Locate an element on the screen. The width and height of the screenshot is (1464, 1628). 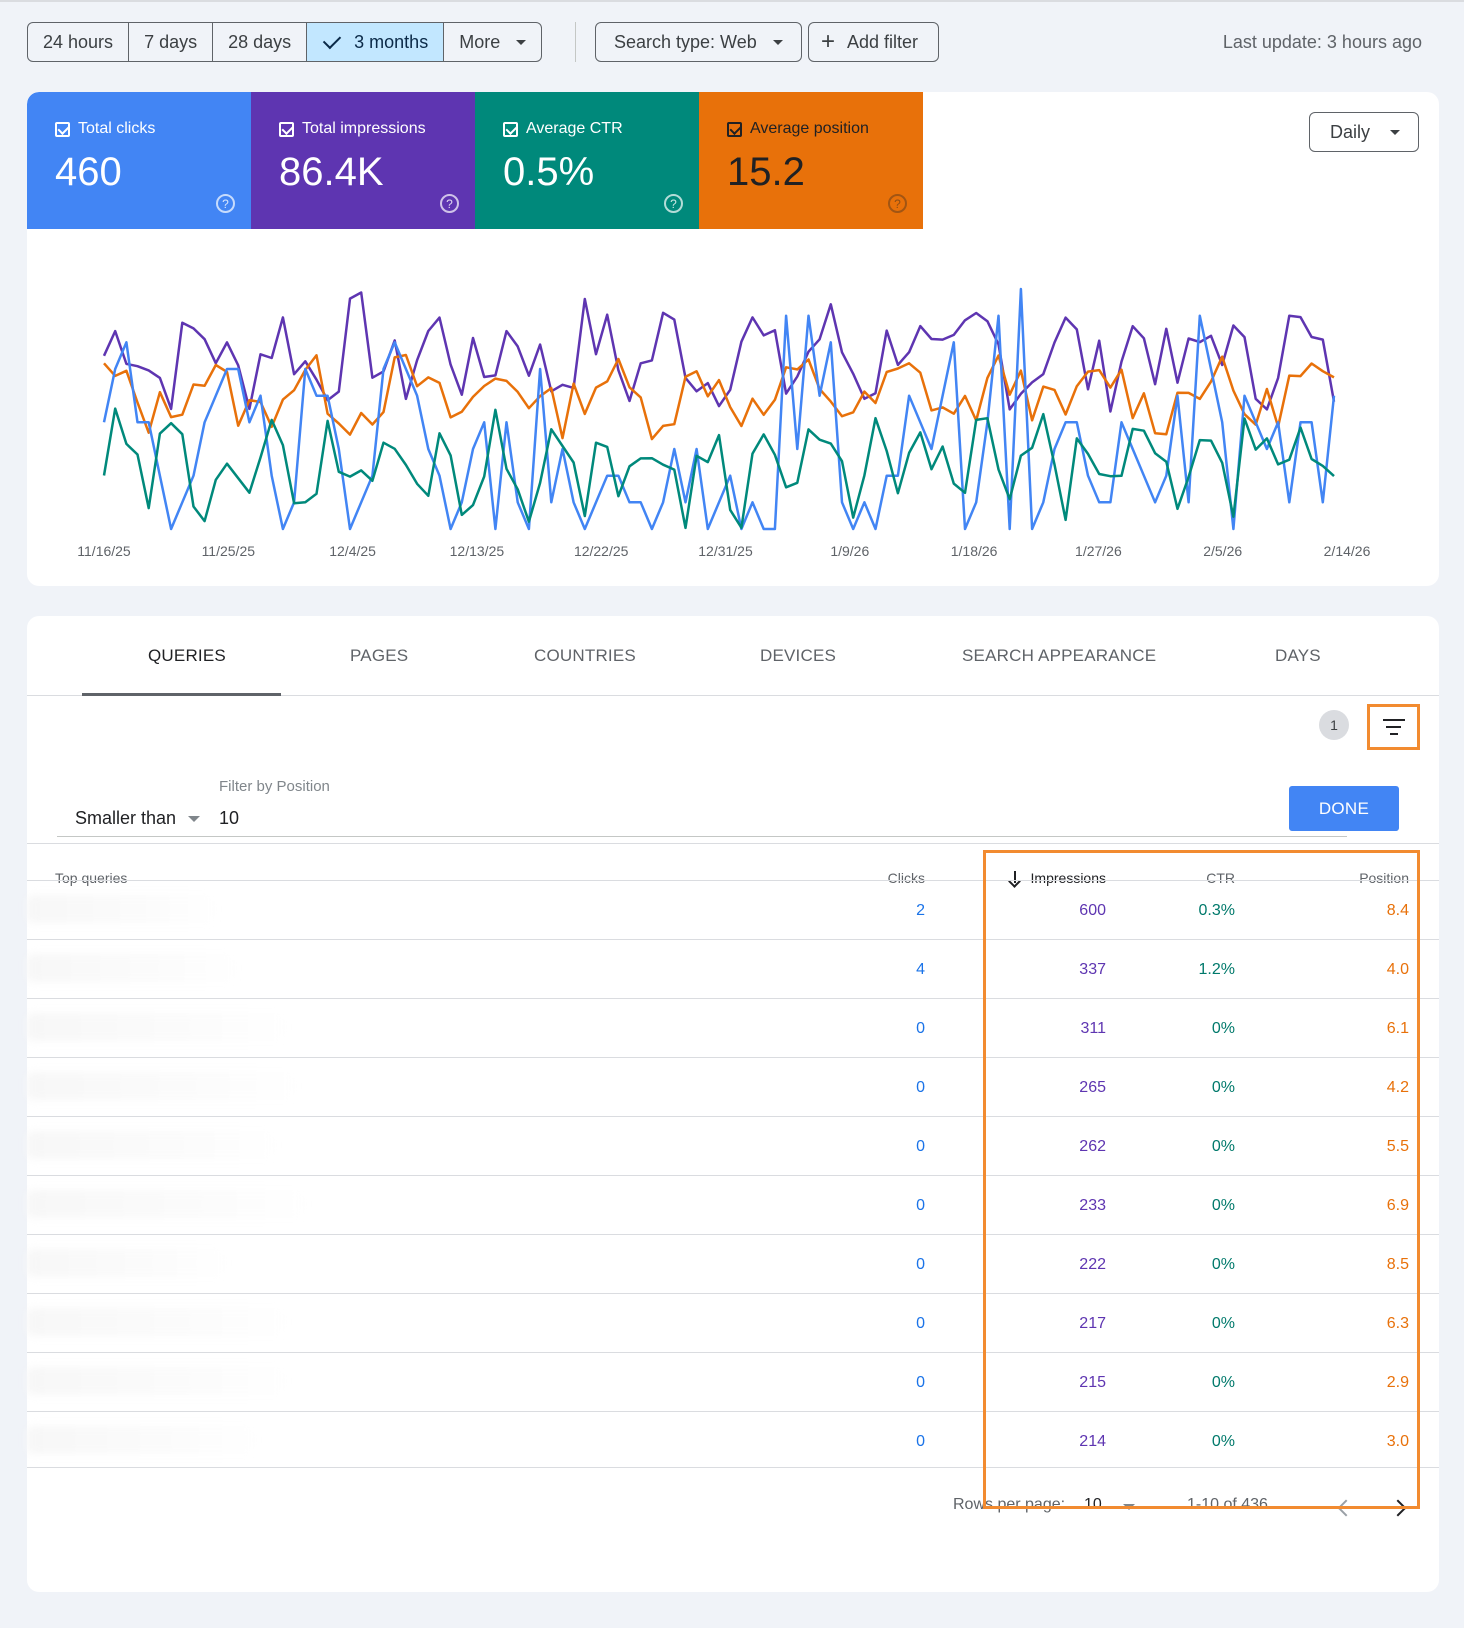
range-more-dropdown: More is located at coordinates (492, 42).